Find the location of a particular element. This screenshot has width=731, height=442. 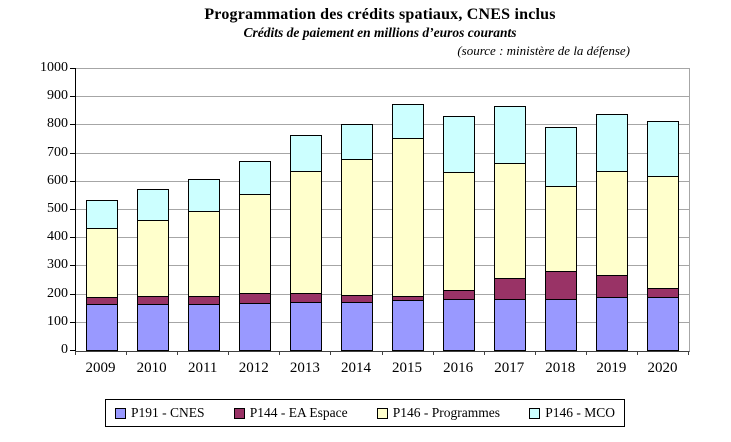

x-tick-label: 2013 is located at coordinates (304, 368).